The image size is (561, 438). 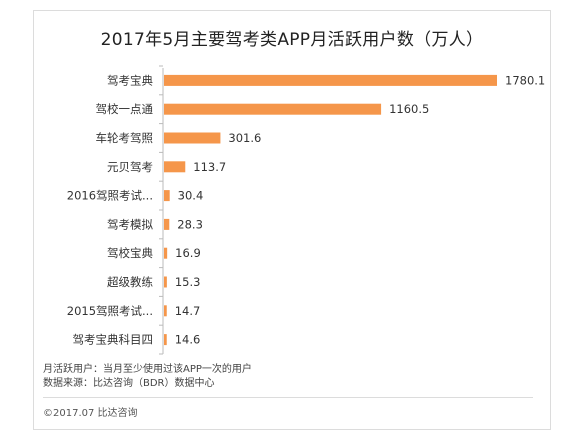 I want to click on category-label: 车轮考驾照, so click(x=125, y=138).